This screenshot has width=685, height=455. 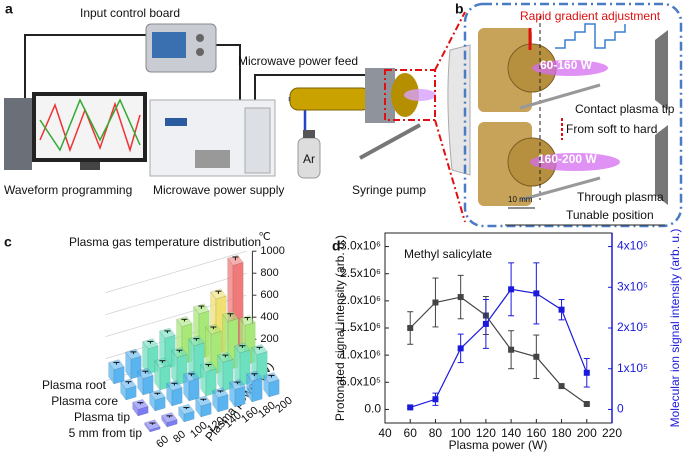 I want to click on plasma, so click(x=420, y=95).